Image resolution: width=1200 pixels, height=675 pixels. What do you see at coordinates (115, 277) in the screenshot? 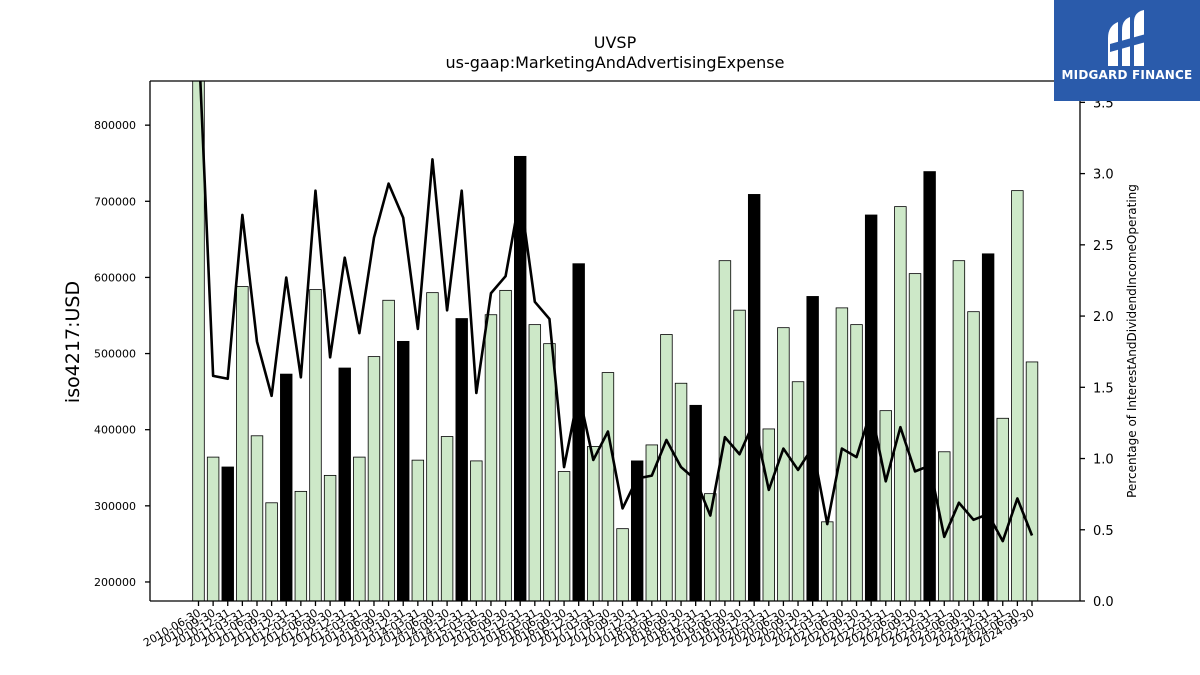
I see `y-tick-label: 600000` at bounding box center [115, 277].